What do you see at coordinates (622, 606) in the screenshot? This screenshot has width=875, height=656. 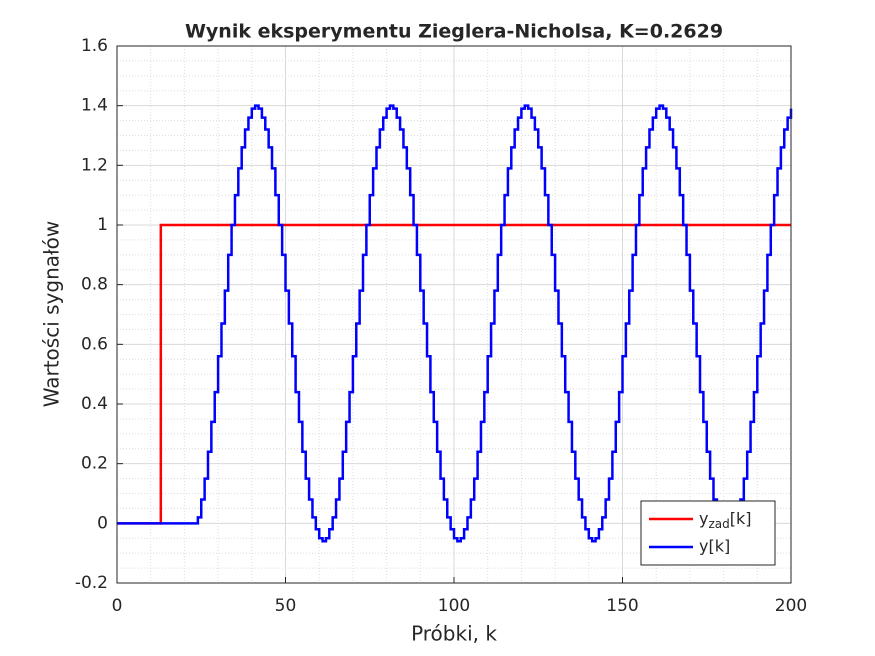 I see `x-tick-label: 150` at bounding box center [622, 606].